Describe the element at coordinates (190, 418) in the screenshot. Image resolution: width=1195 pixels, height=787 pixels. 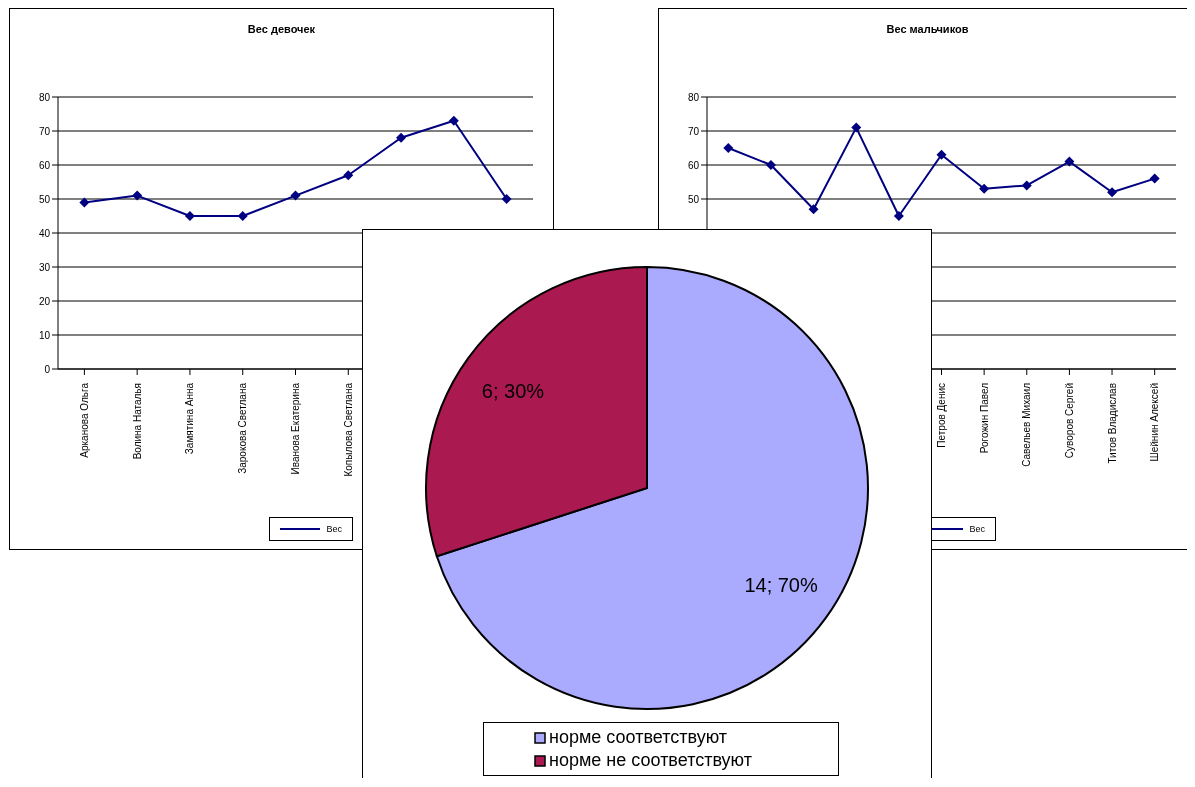
I see `x-tick-label: Замятина Анна` at that location.